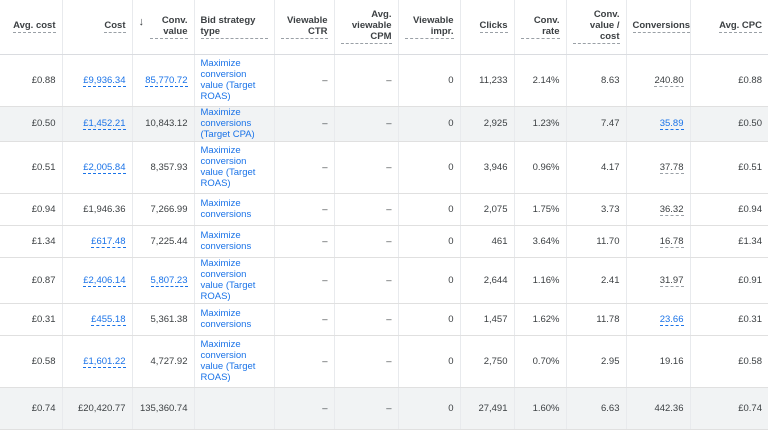  What do you see at coordinates (487, 241) in the screenshot?
I see `cell-clicks: 461` at bounding box center [487, 241].